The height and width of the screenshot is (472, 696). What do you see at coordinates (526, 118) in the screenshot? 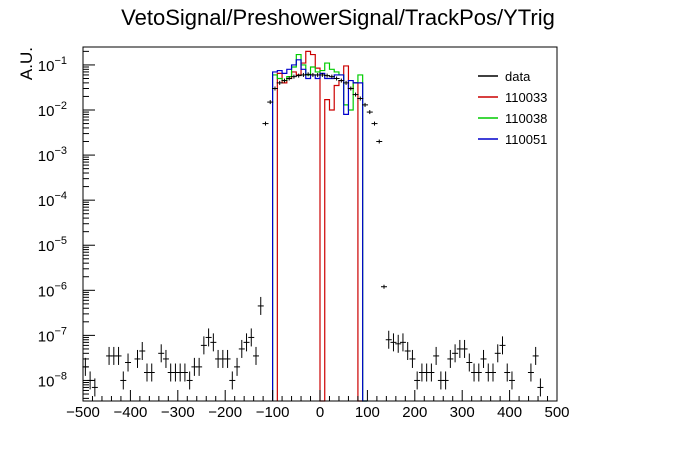
I see `legend-label: 110038` at bounding box center [526, 118].